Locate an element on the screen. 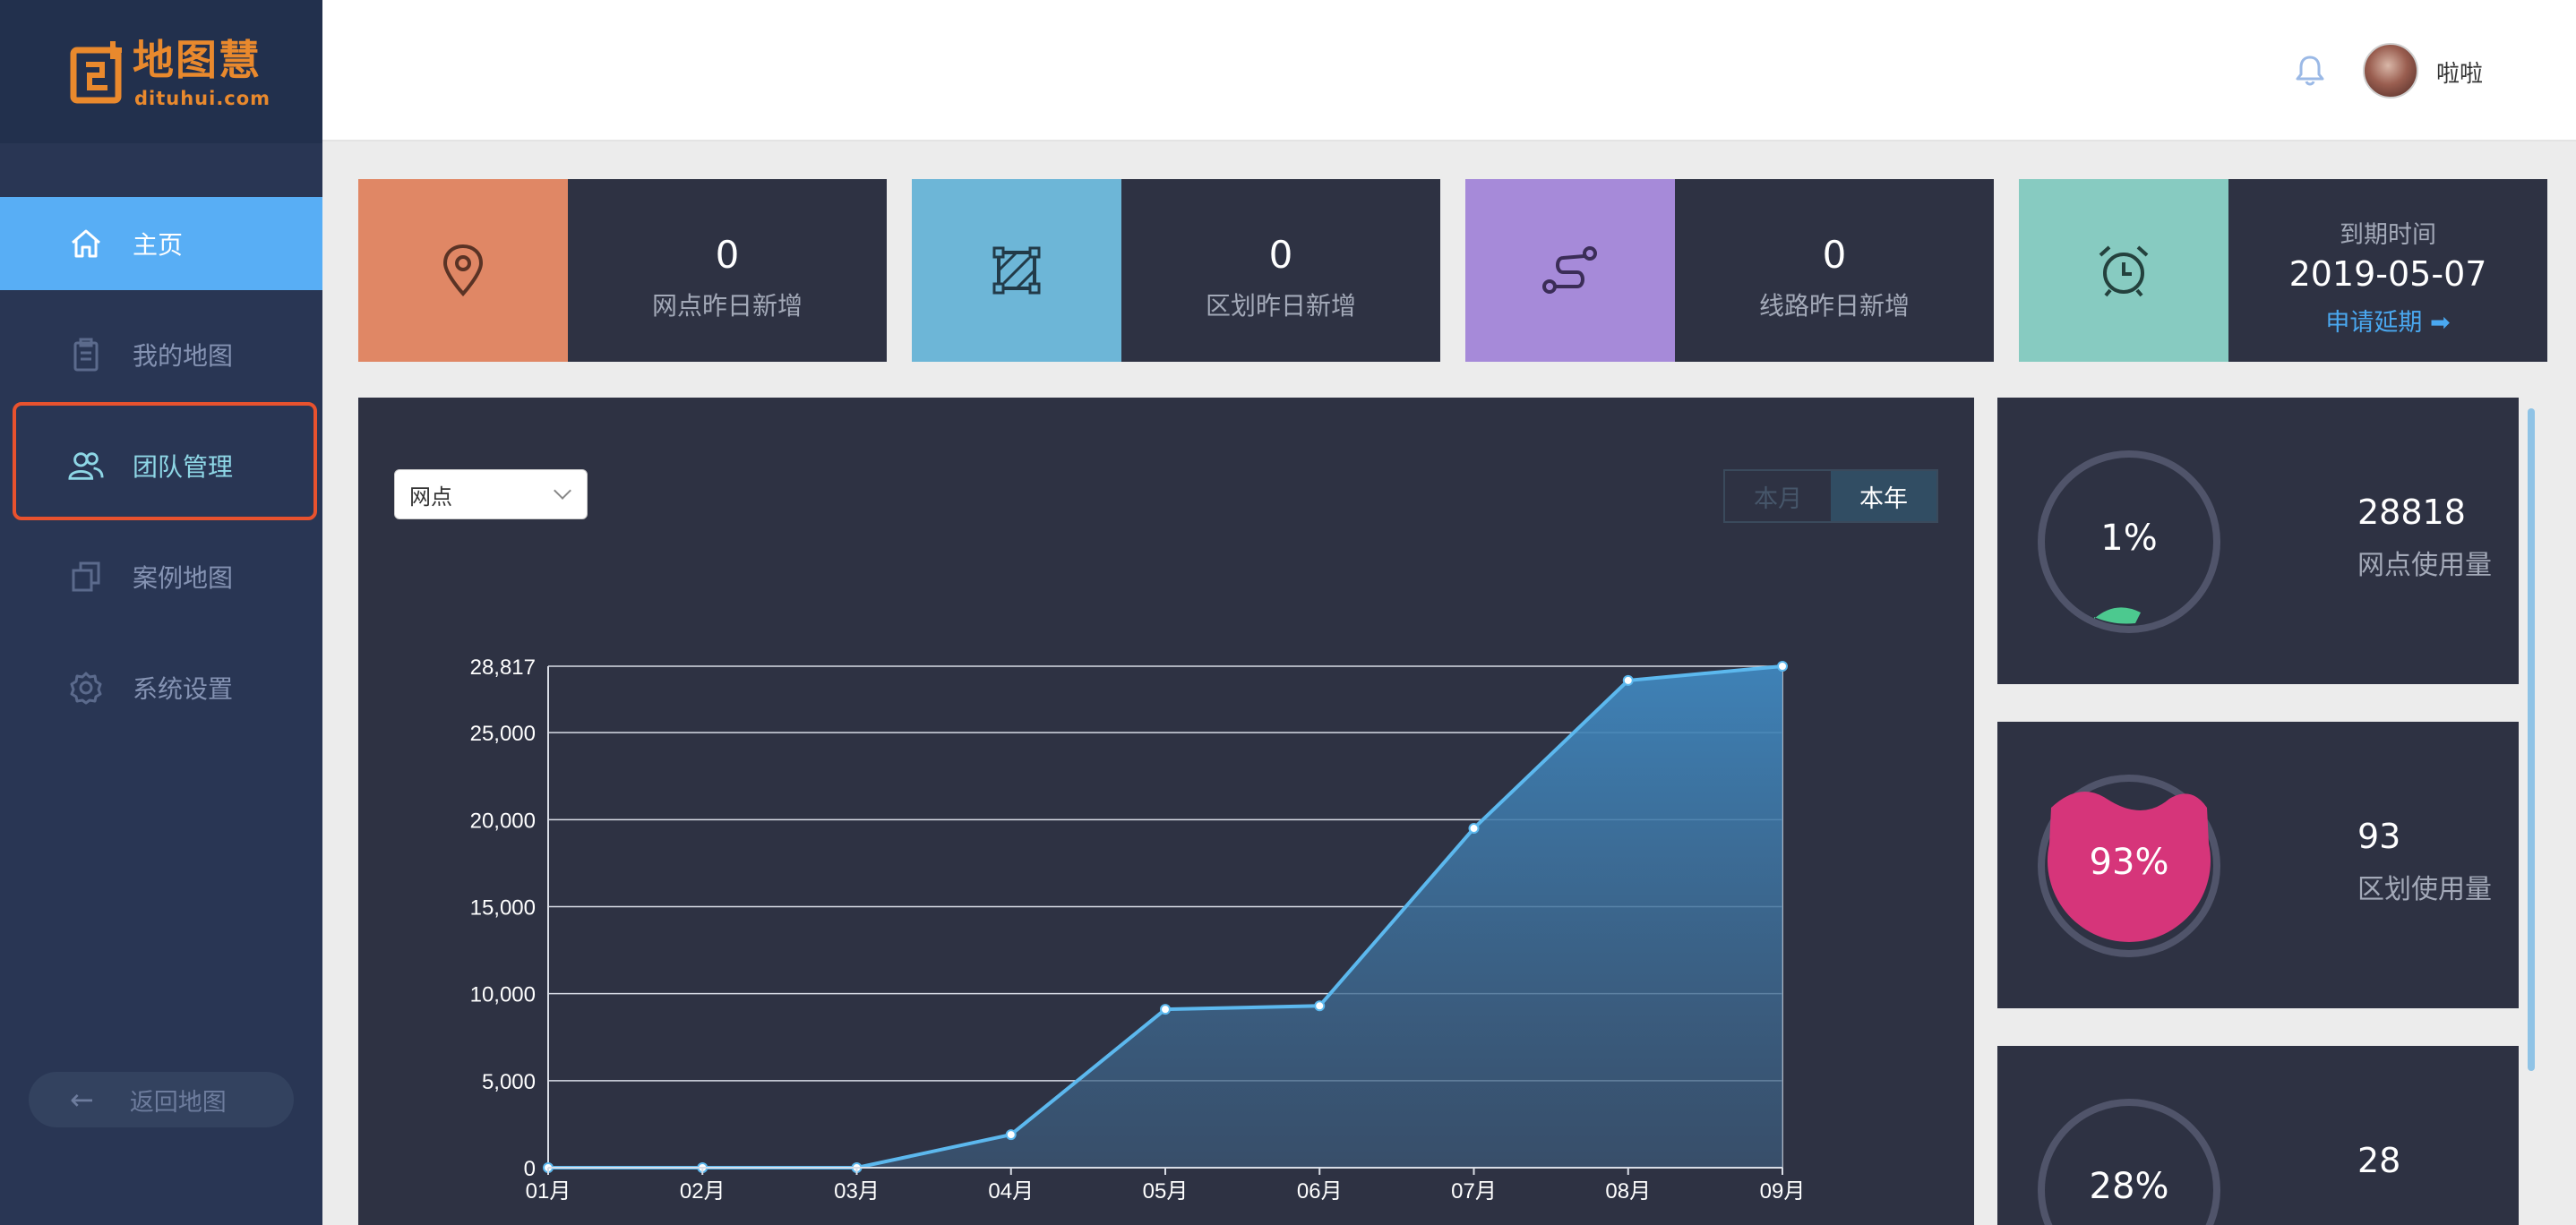 This screenshot has height=1225, width=2576. avatar is located at coordinates (2390, 71).